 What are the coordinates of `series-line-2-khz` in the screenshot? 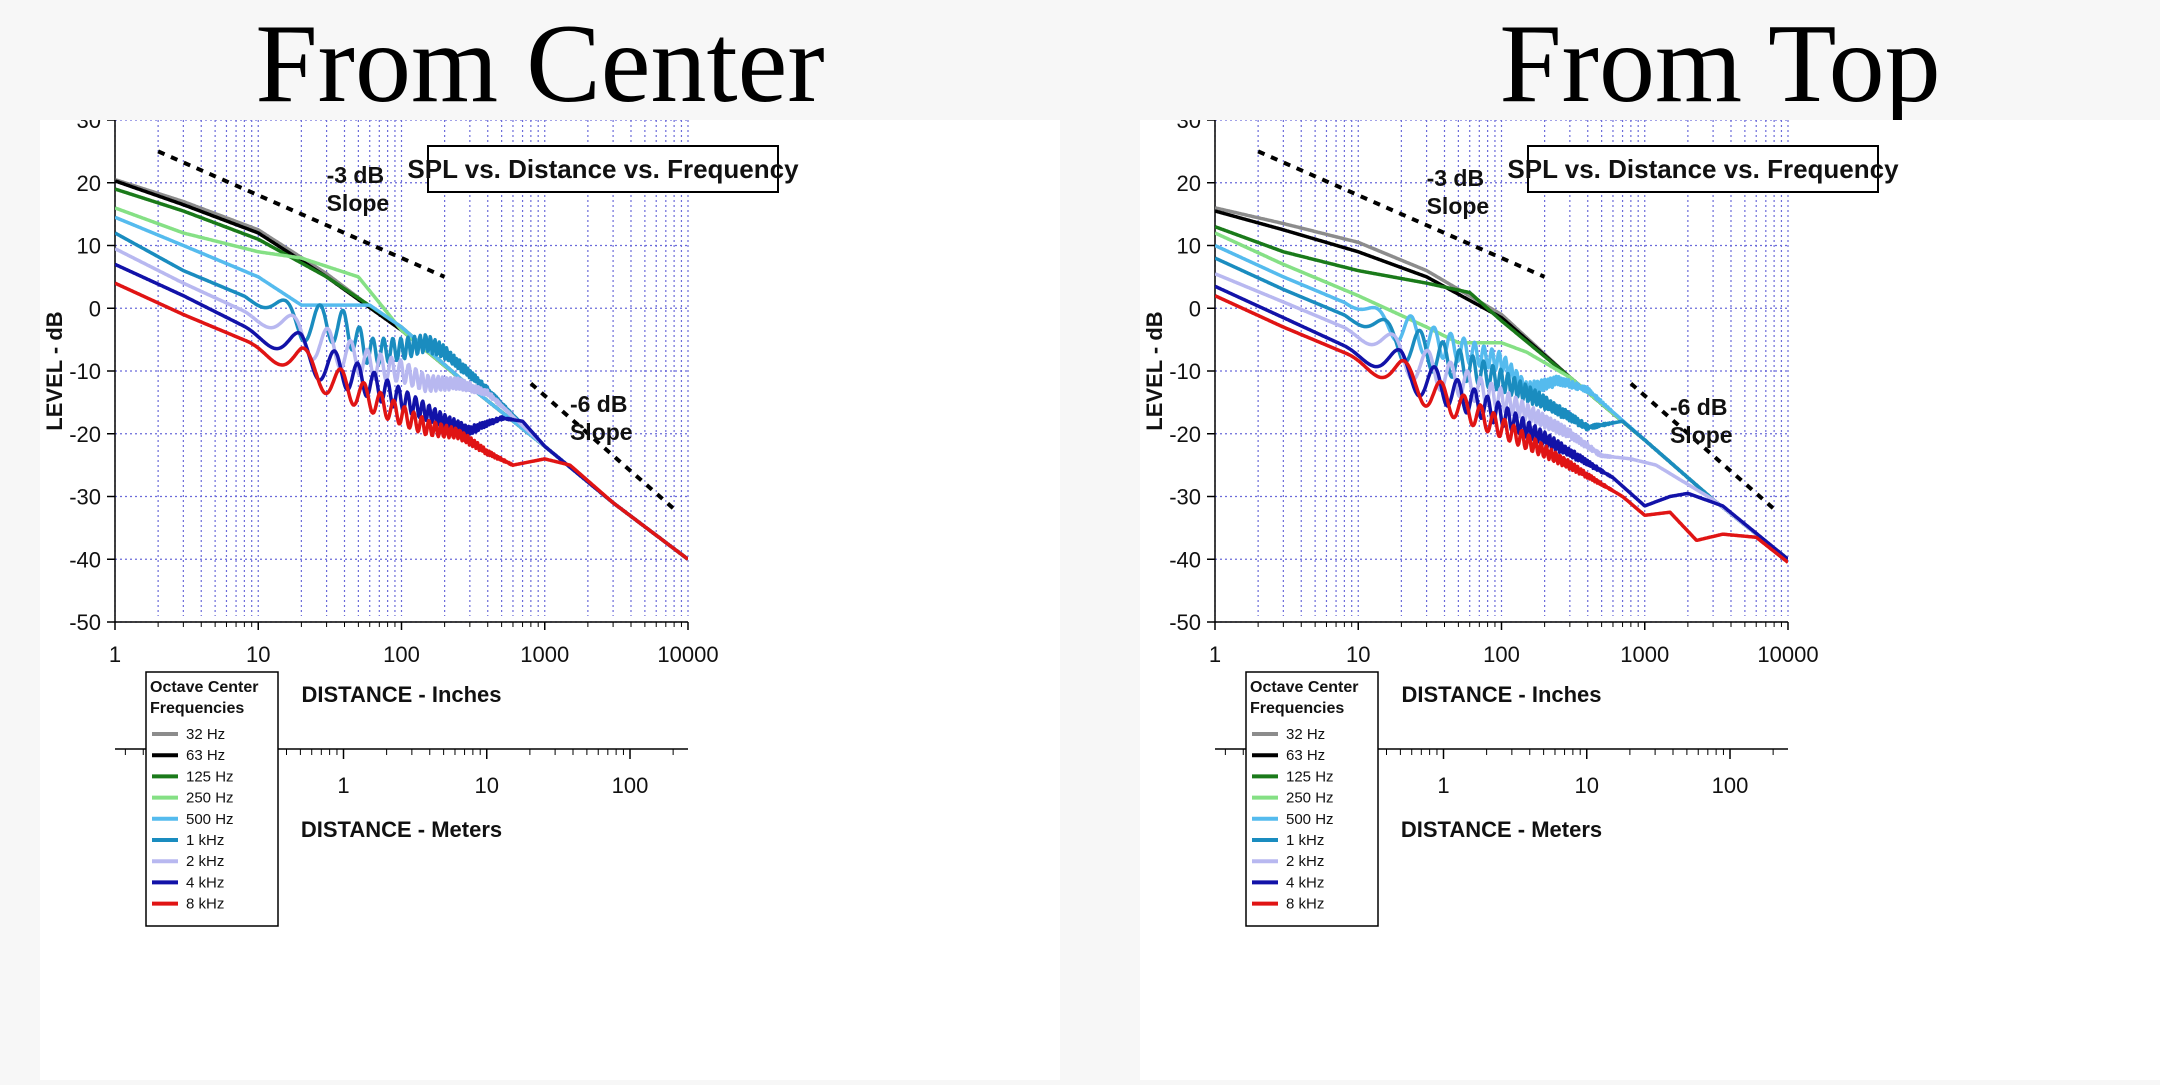 It's located at (1501, 416).